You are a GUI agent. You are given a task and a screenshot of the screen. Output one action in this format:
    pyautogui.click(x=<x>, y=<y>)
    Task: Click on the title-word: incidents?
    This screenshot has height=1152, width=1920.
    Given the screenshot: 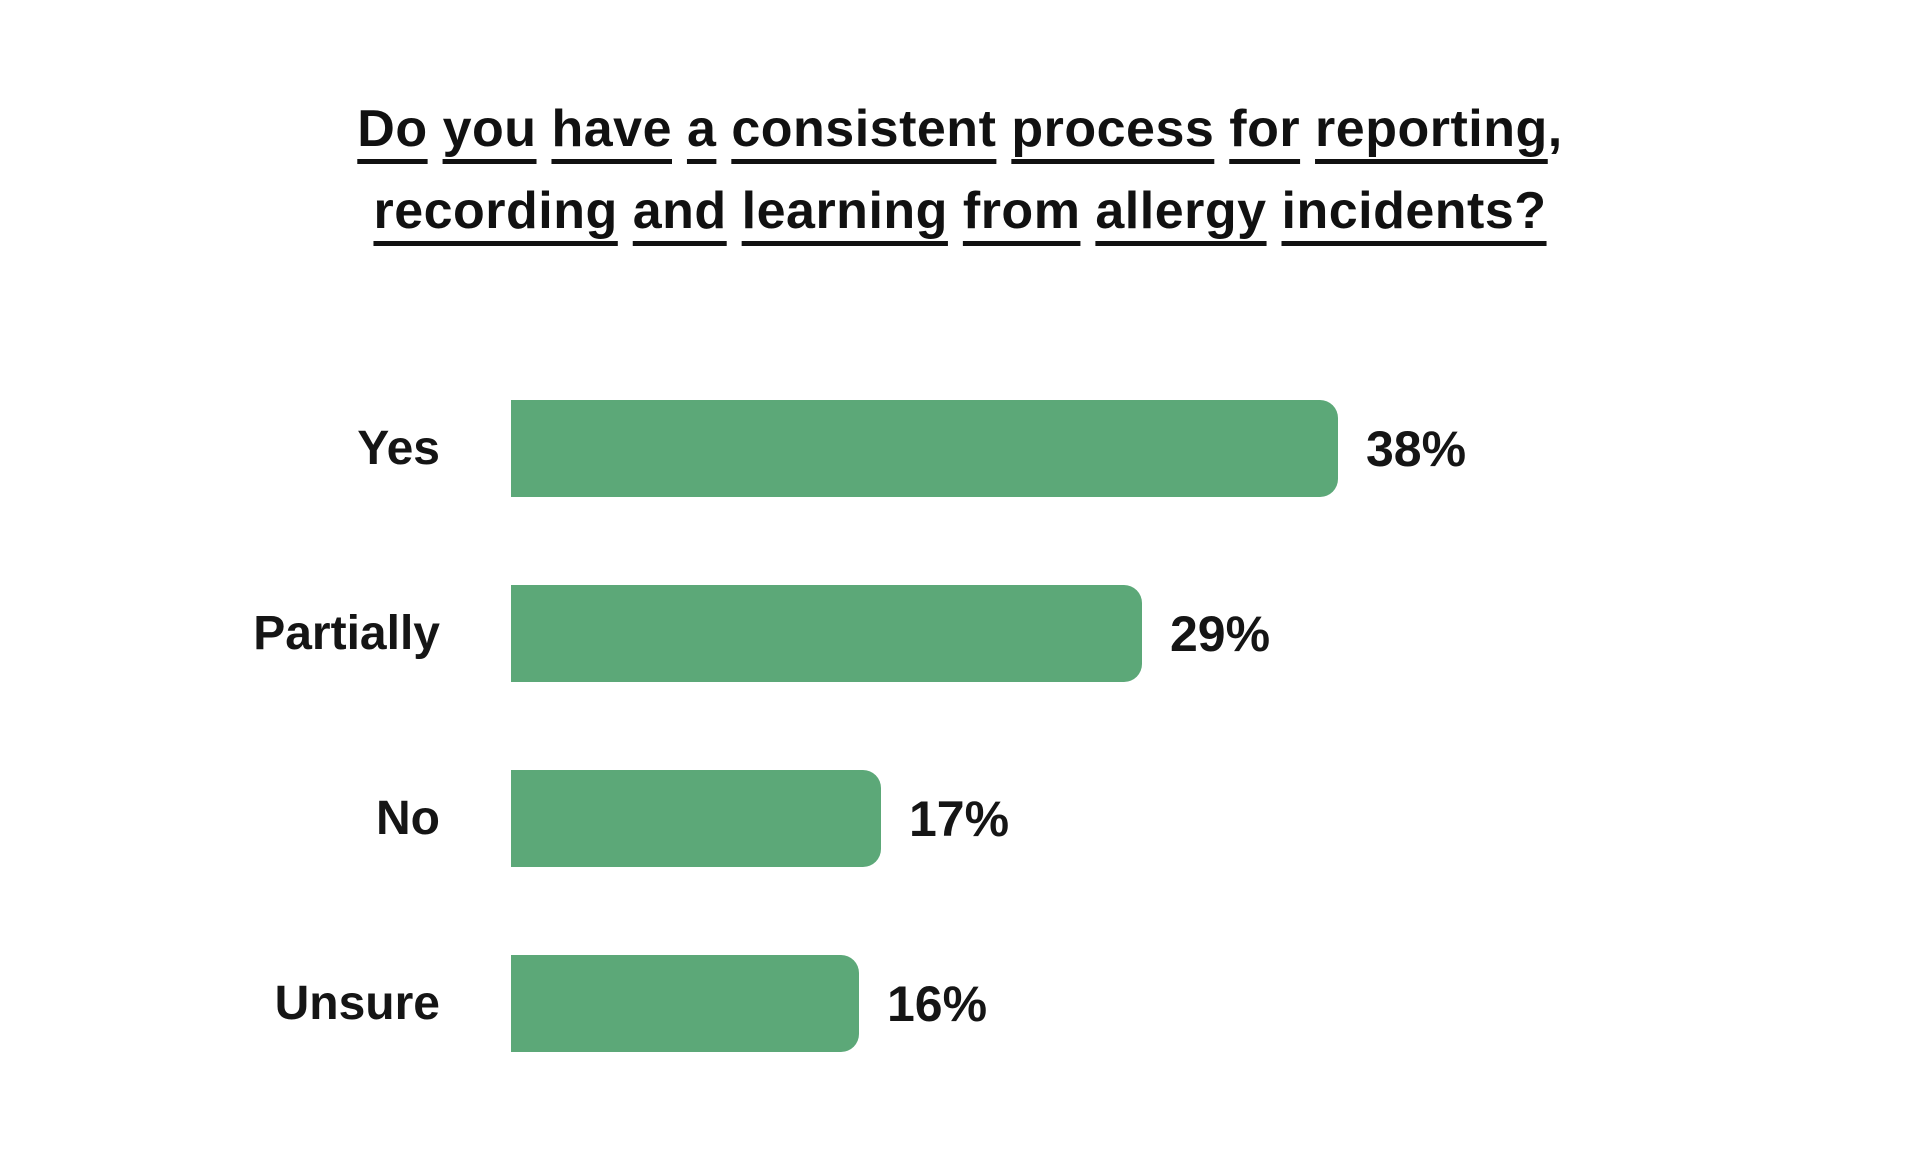 What is the action you would take?
    pyautogui.click(x=1414, y=211)
    